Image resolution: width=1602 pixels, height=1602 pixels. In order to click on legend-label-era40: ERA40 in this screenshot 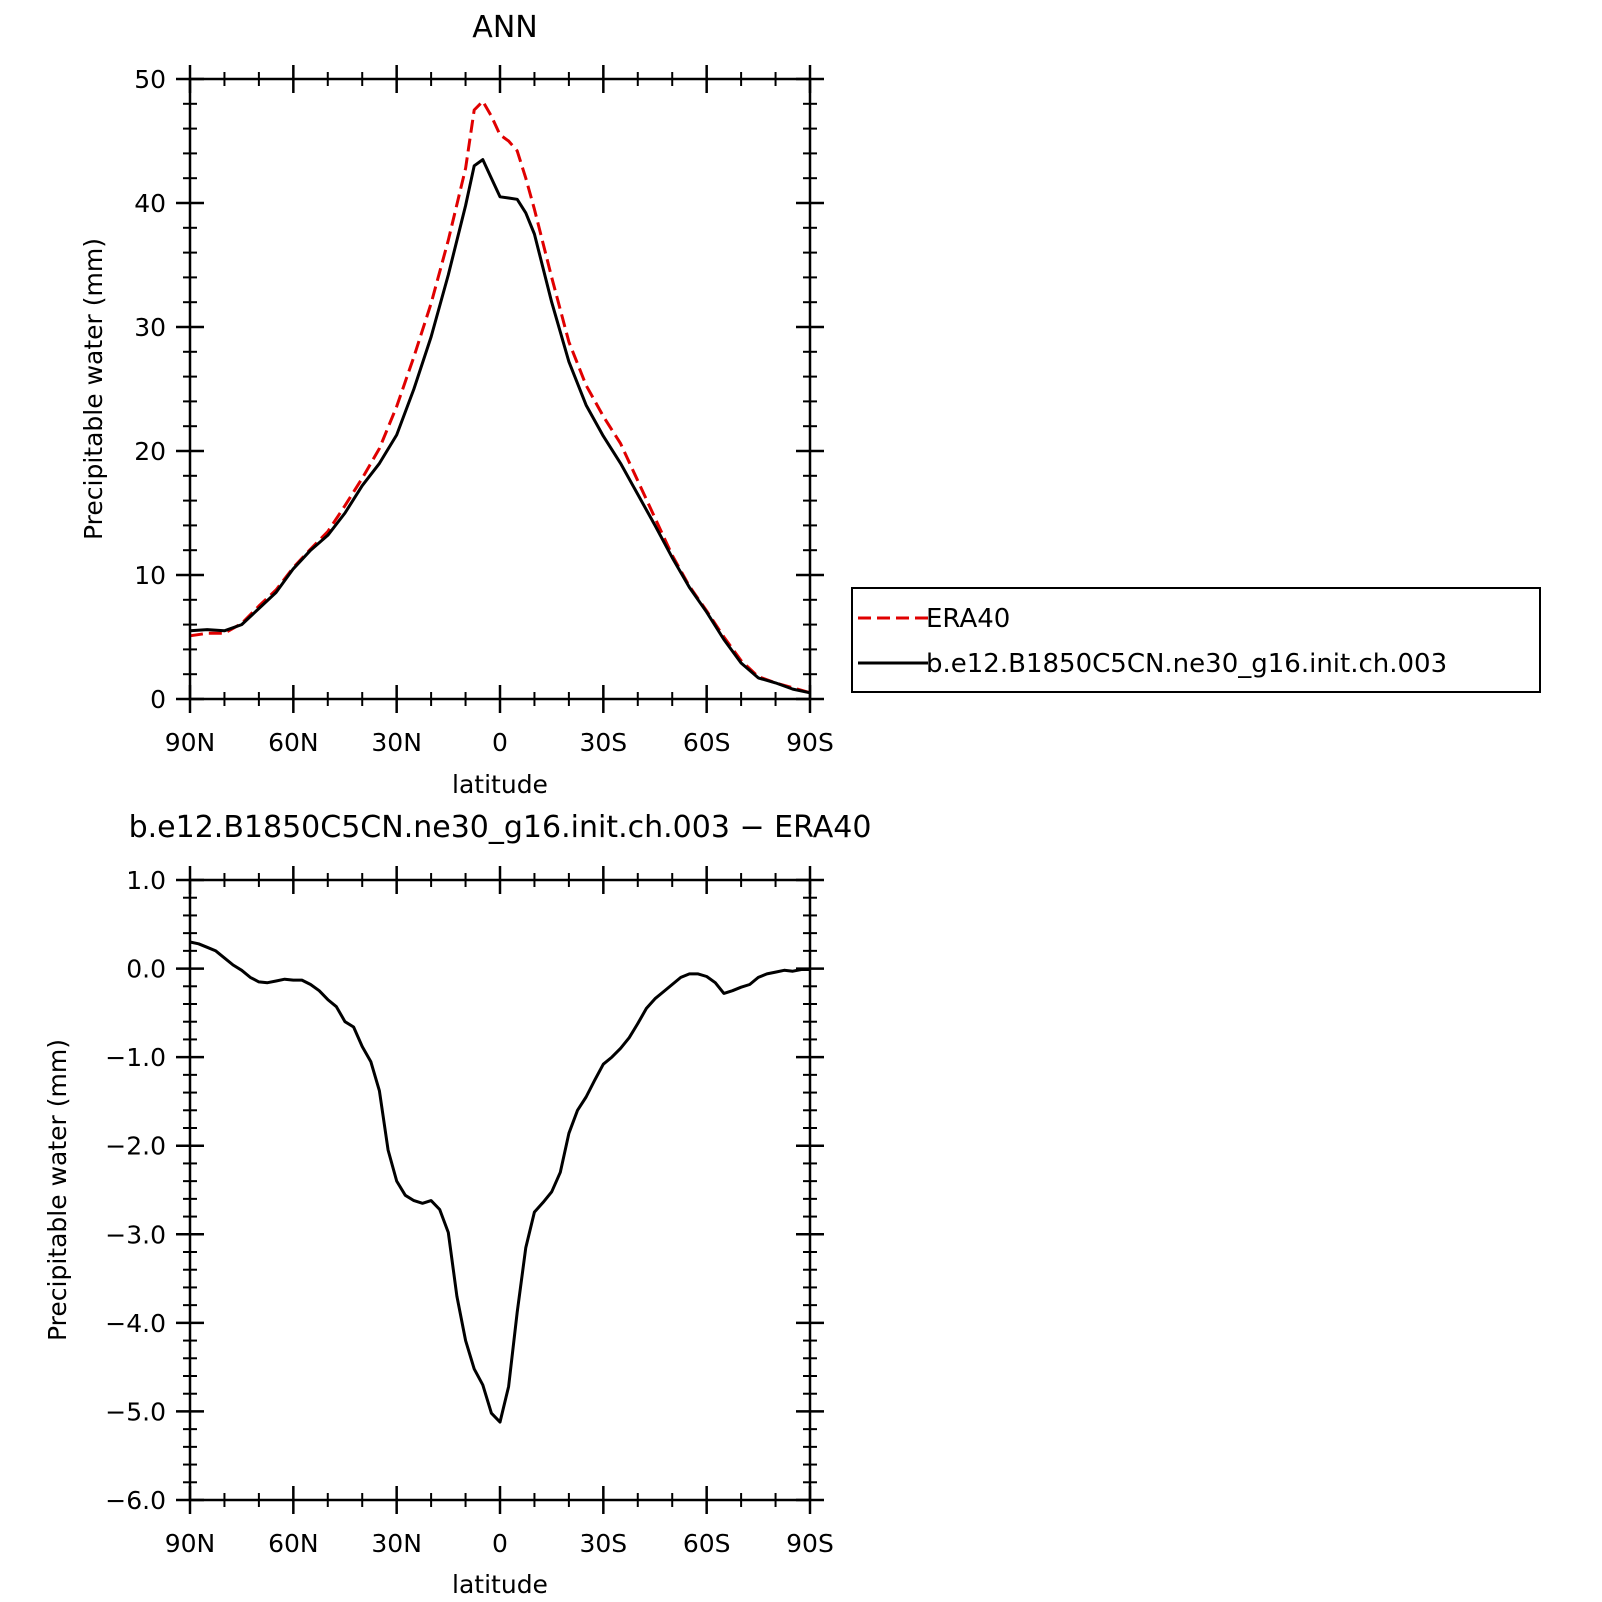, I will do `click(968, 619)`.